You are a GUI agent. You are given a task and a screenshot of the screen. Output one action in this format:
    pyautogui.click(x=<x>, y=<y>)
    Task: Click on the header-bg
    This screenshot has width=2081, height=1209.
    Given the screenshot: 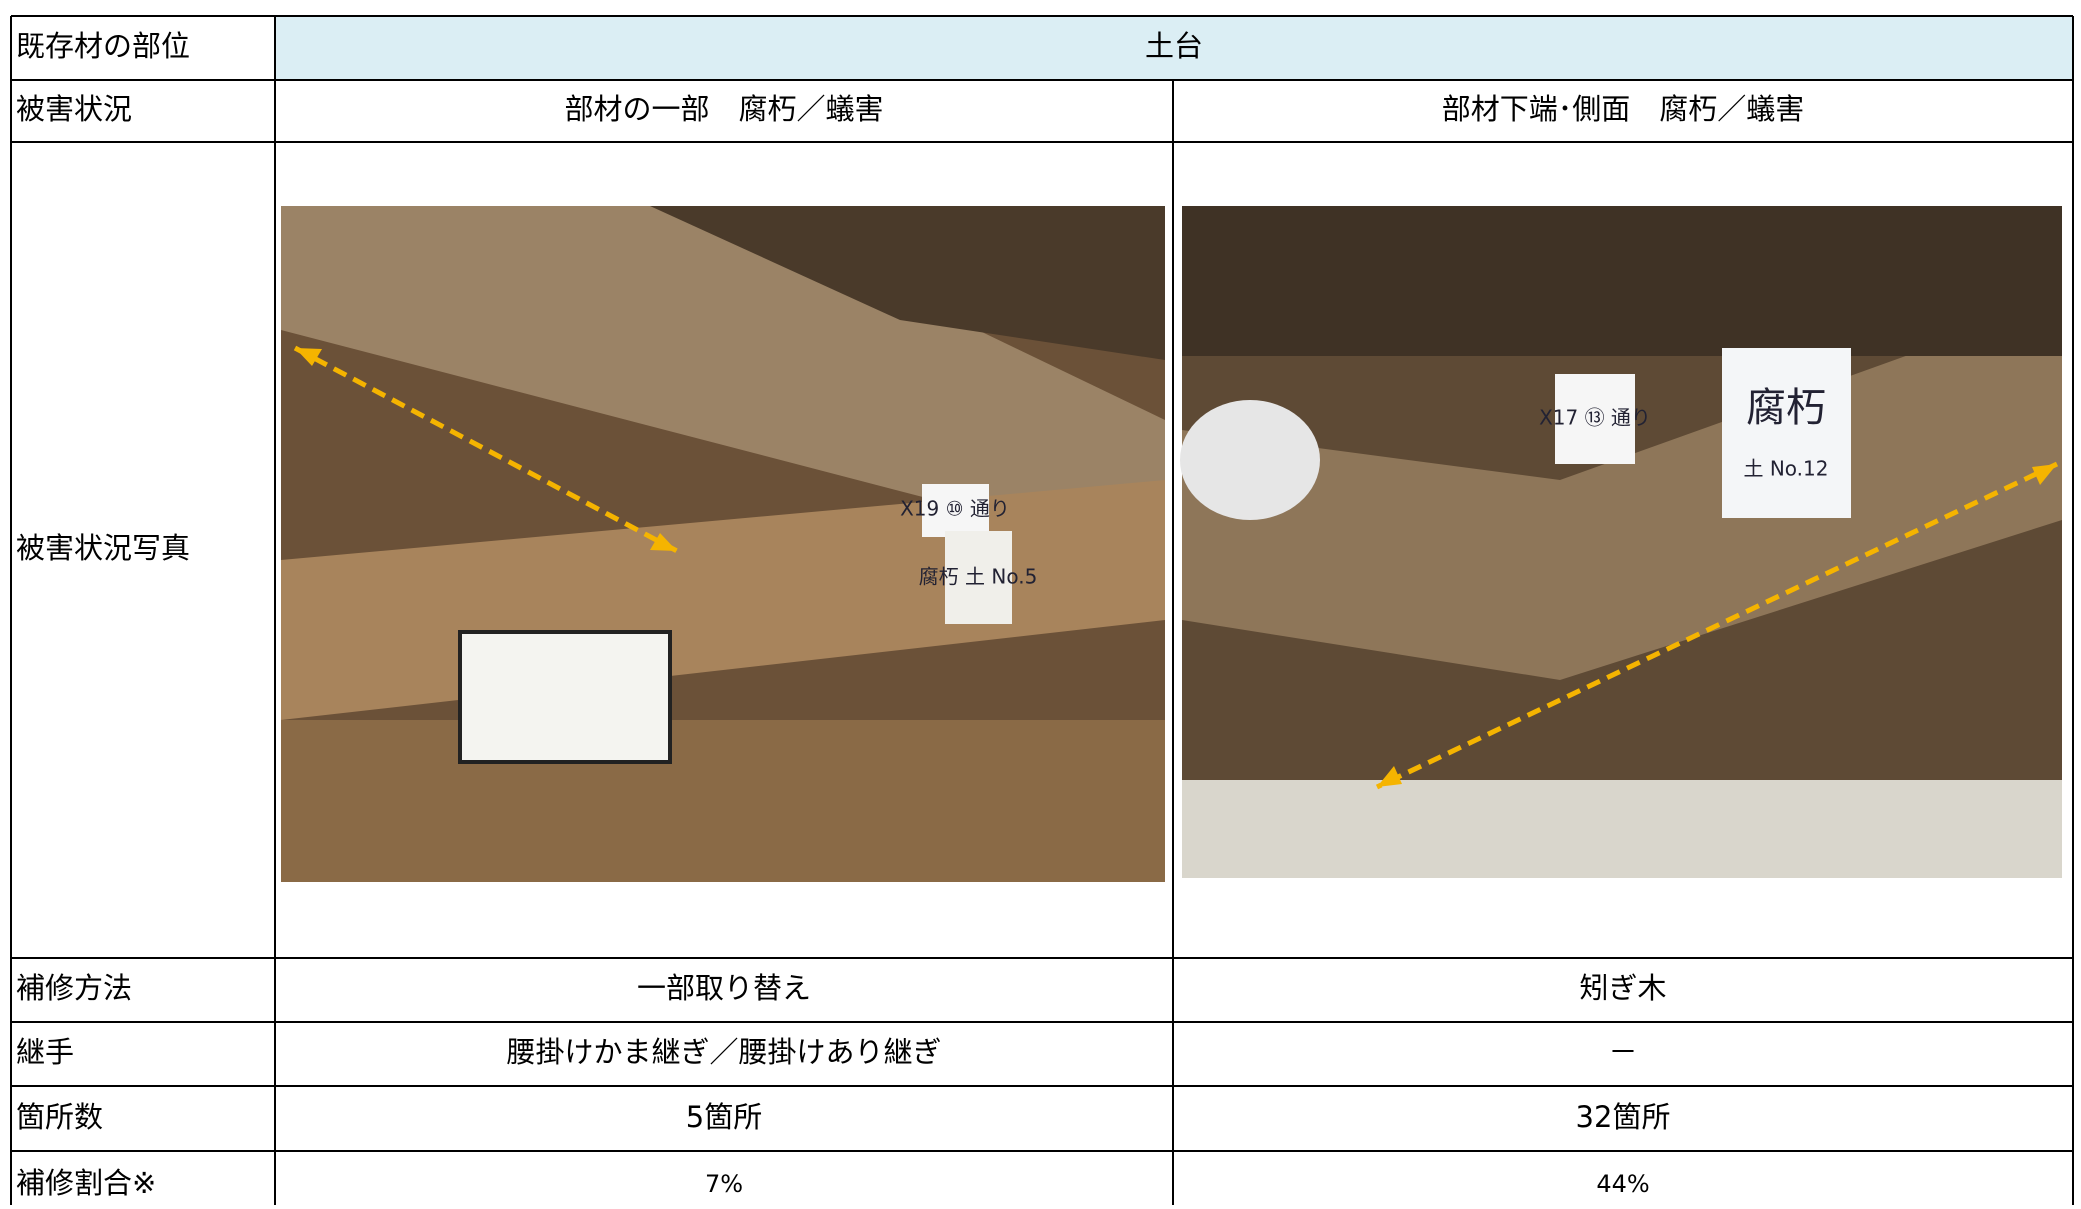 What is the action you would take?
    pyautogui.click(x=1174, y=48)
    